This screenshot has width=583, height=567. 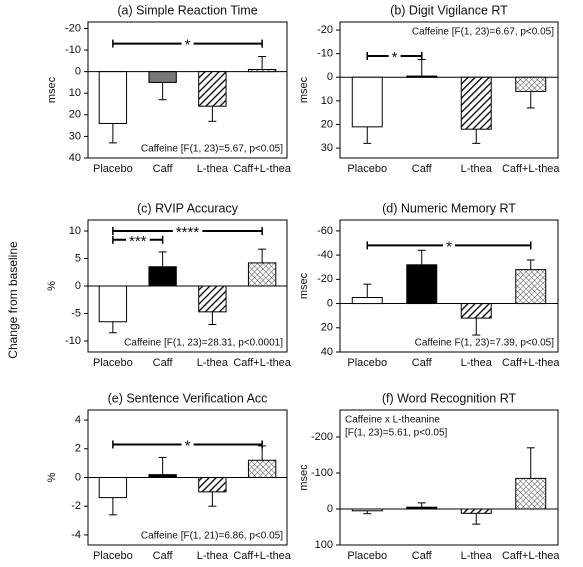 What do you see at coordinates (392, 420) in the screenshot?
I see `annotation: Caffeine x L-theanine` at bounding box center [392, 420].